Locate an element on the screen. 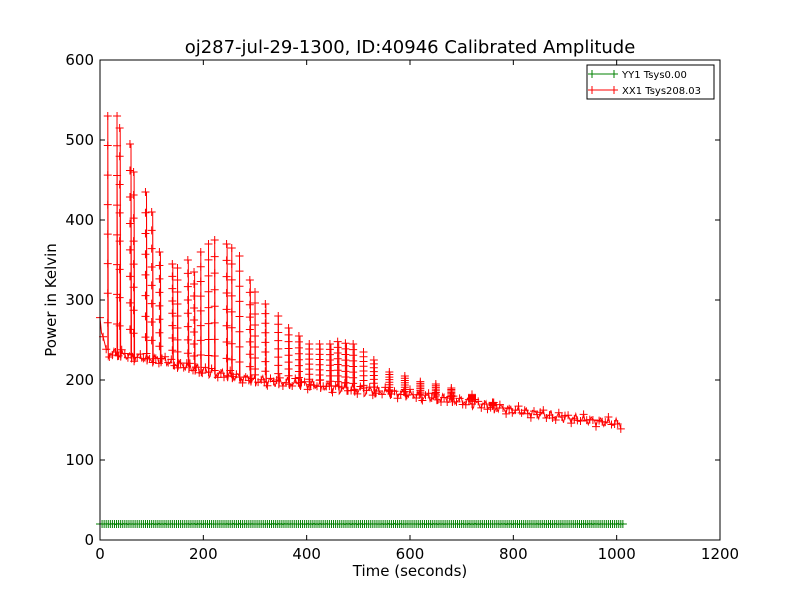  y-tick-label: 100 is located at coordinates (79, 460).